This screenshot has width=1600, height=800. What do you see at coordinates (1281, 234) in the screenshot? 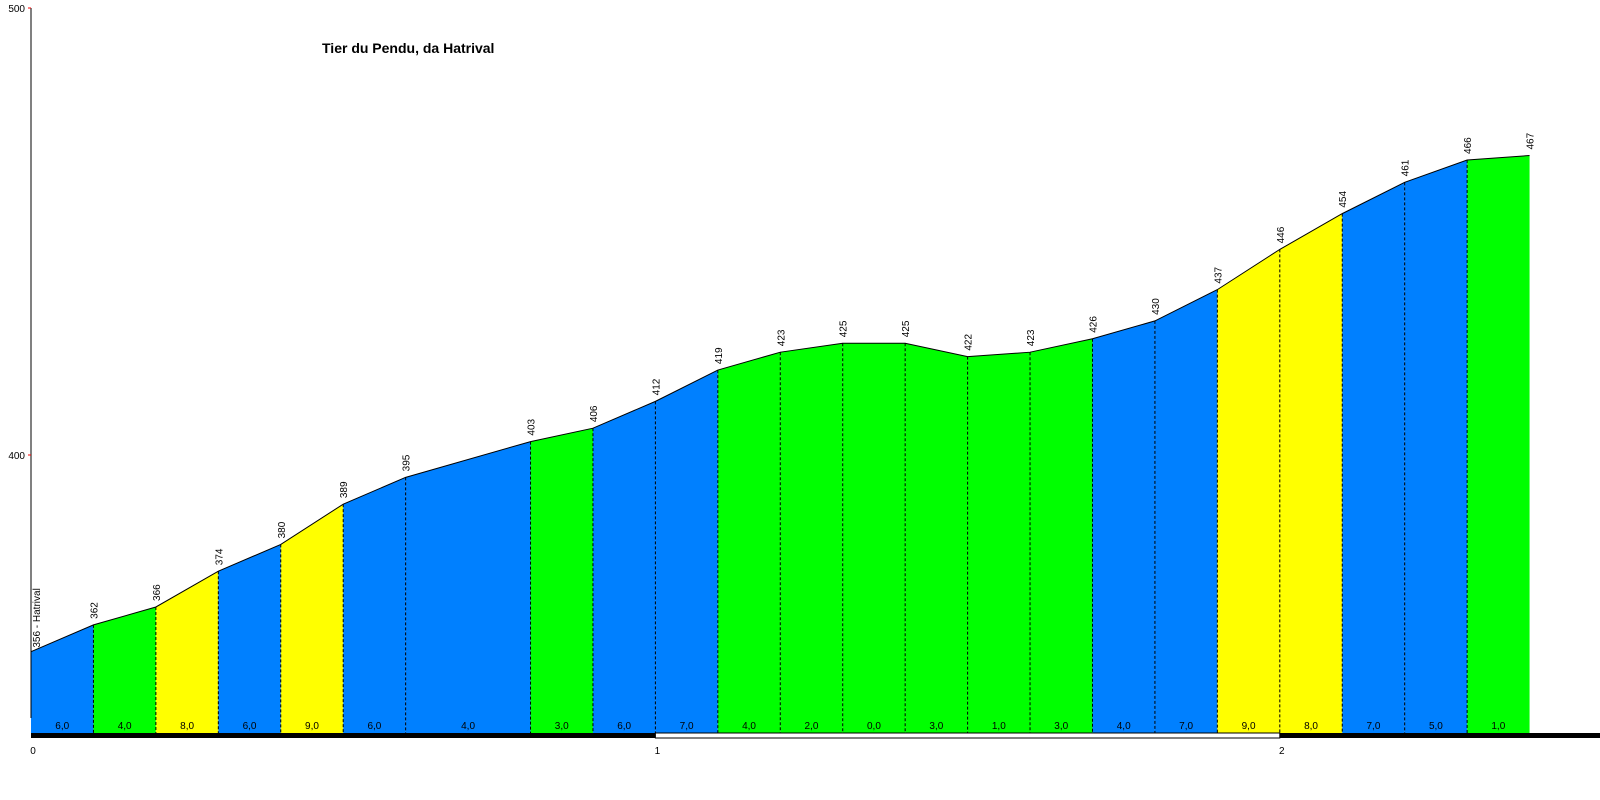
I see `elevation-label: 446` at bounding box center [1281, 234].